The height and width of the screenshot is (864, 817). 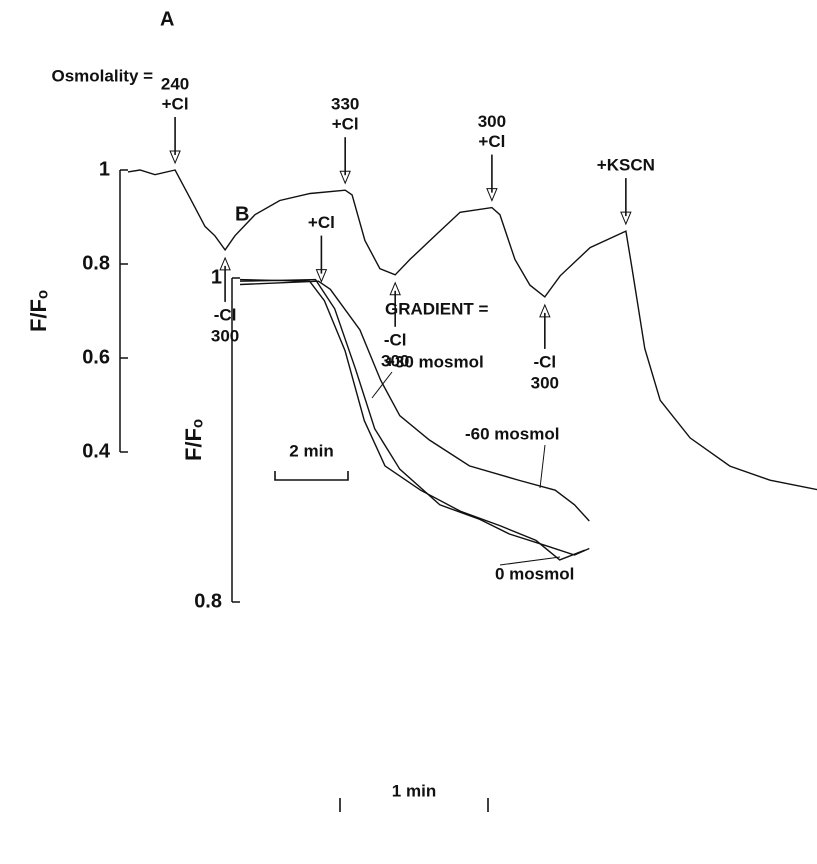 I want to click on y-tick-label: 0.4, so click(x=96, y=451).